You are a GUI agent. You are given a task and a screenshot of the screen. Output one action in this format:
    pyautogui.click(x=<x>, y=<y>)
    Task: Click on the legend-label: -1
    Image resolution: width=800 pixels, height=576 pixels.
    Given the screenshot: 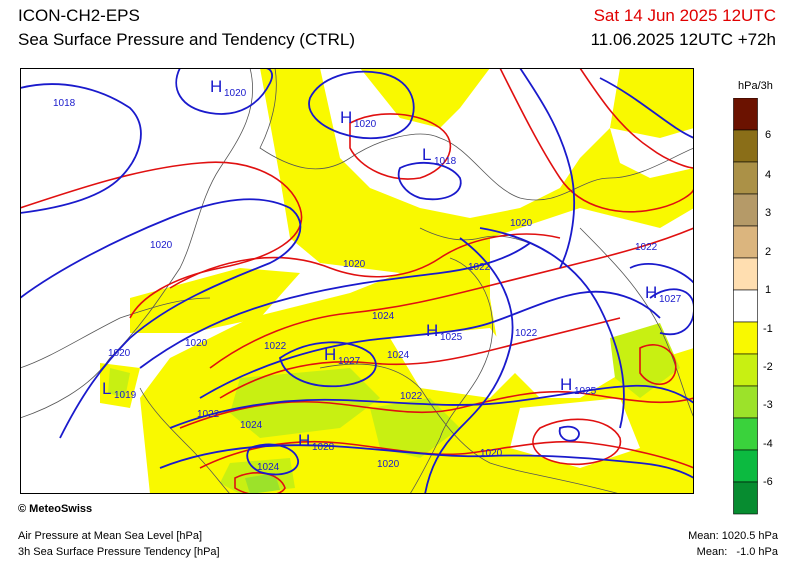 What is the action you would take?
    pyautogui.click(x=768, y=329)
    